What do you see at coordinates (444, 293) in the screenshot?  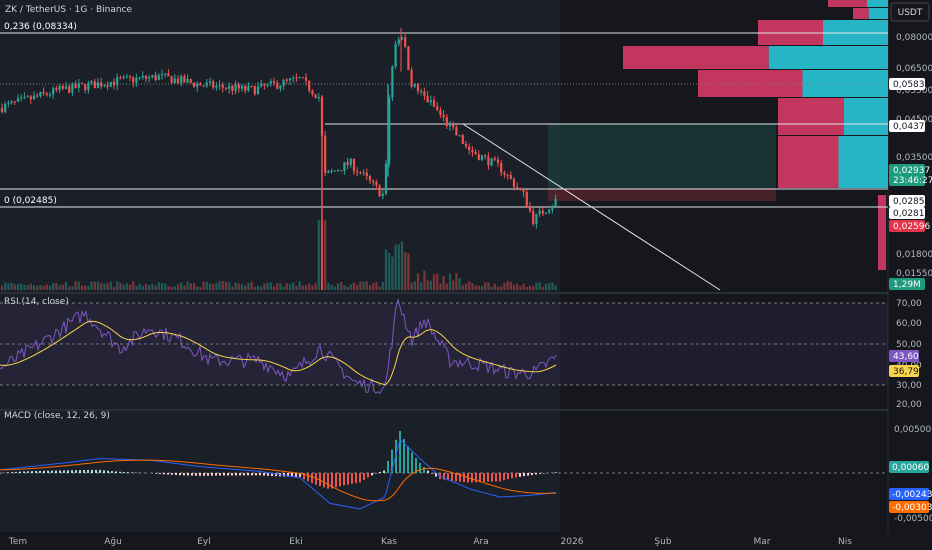 I see `pane-divider` at bounding box center [444, 293].